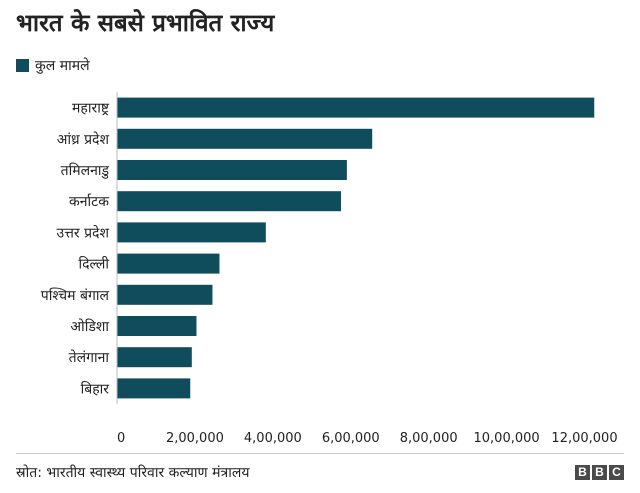 This screenshot has width=640, height=493. I want to click on category-label: दिल्ली, so click(94, 264).